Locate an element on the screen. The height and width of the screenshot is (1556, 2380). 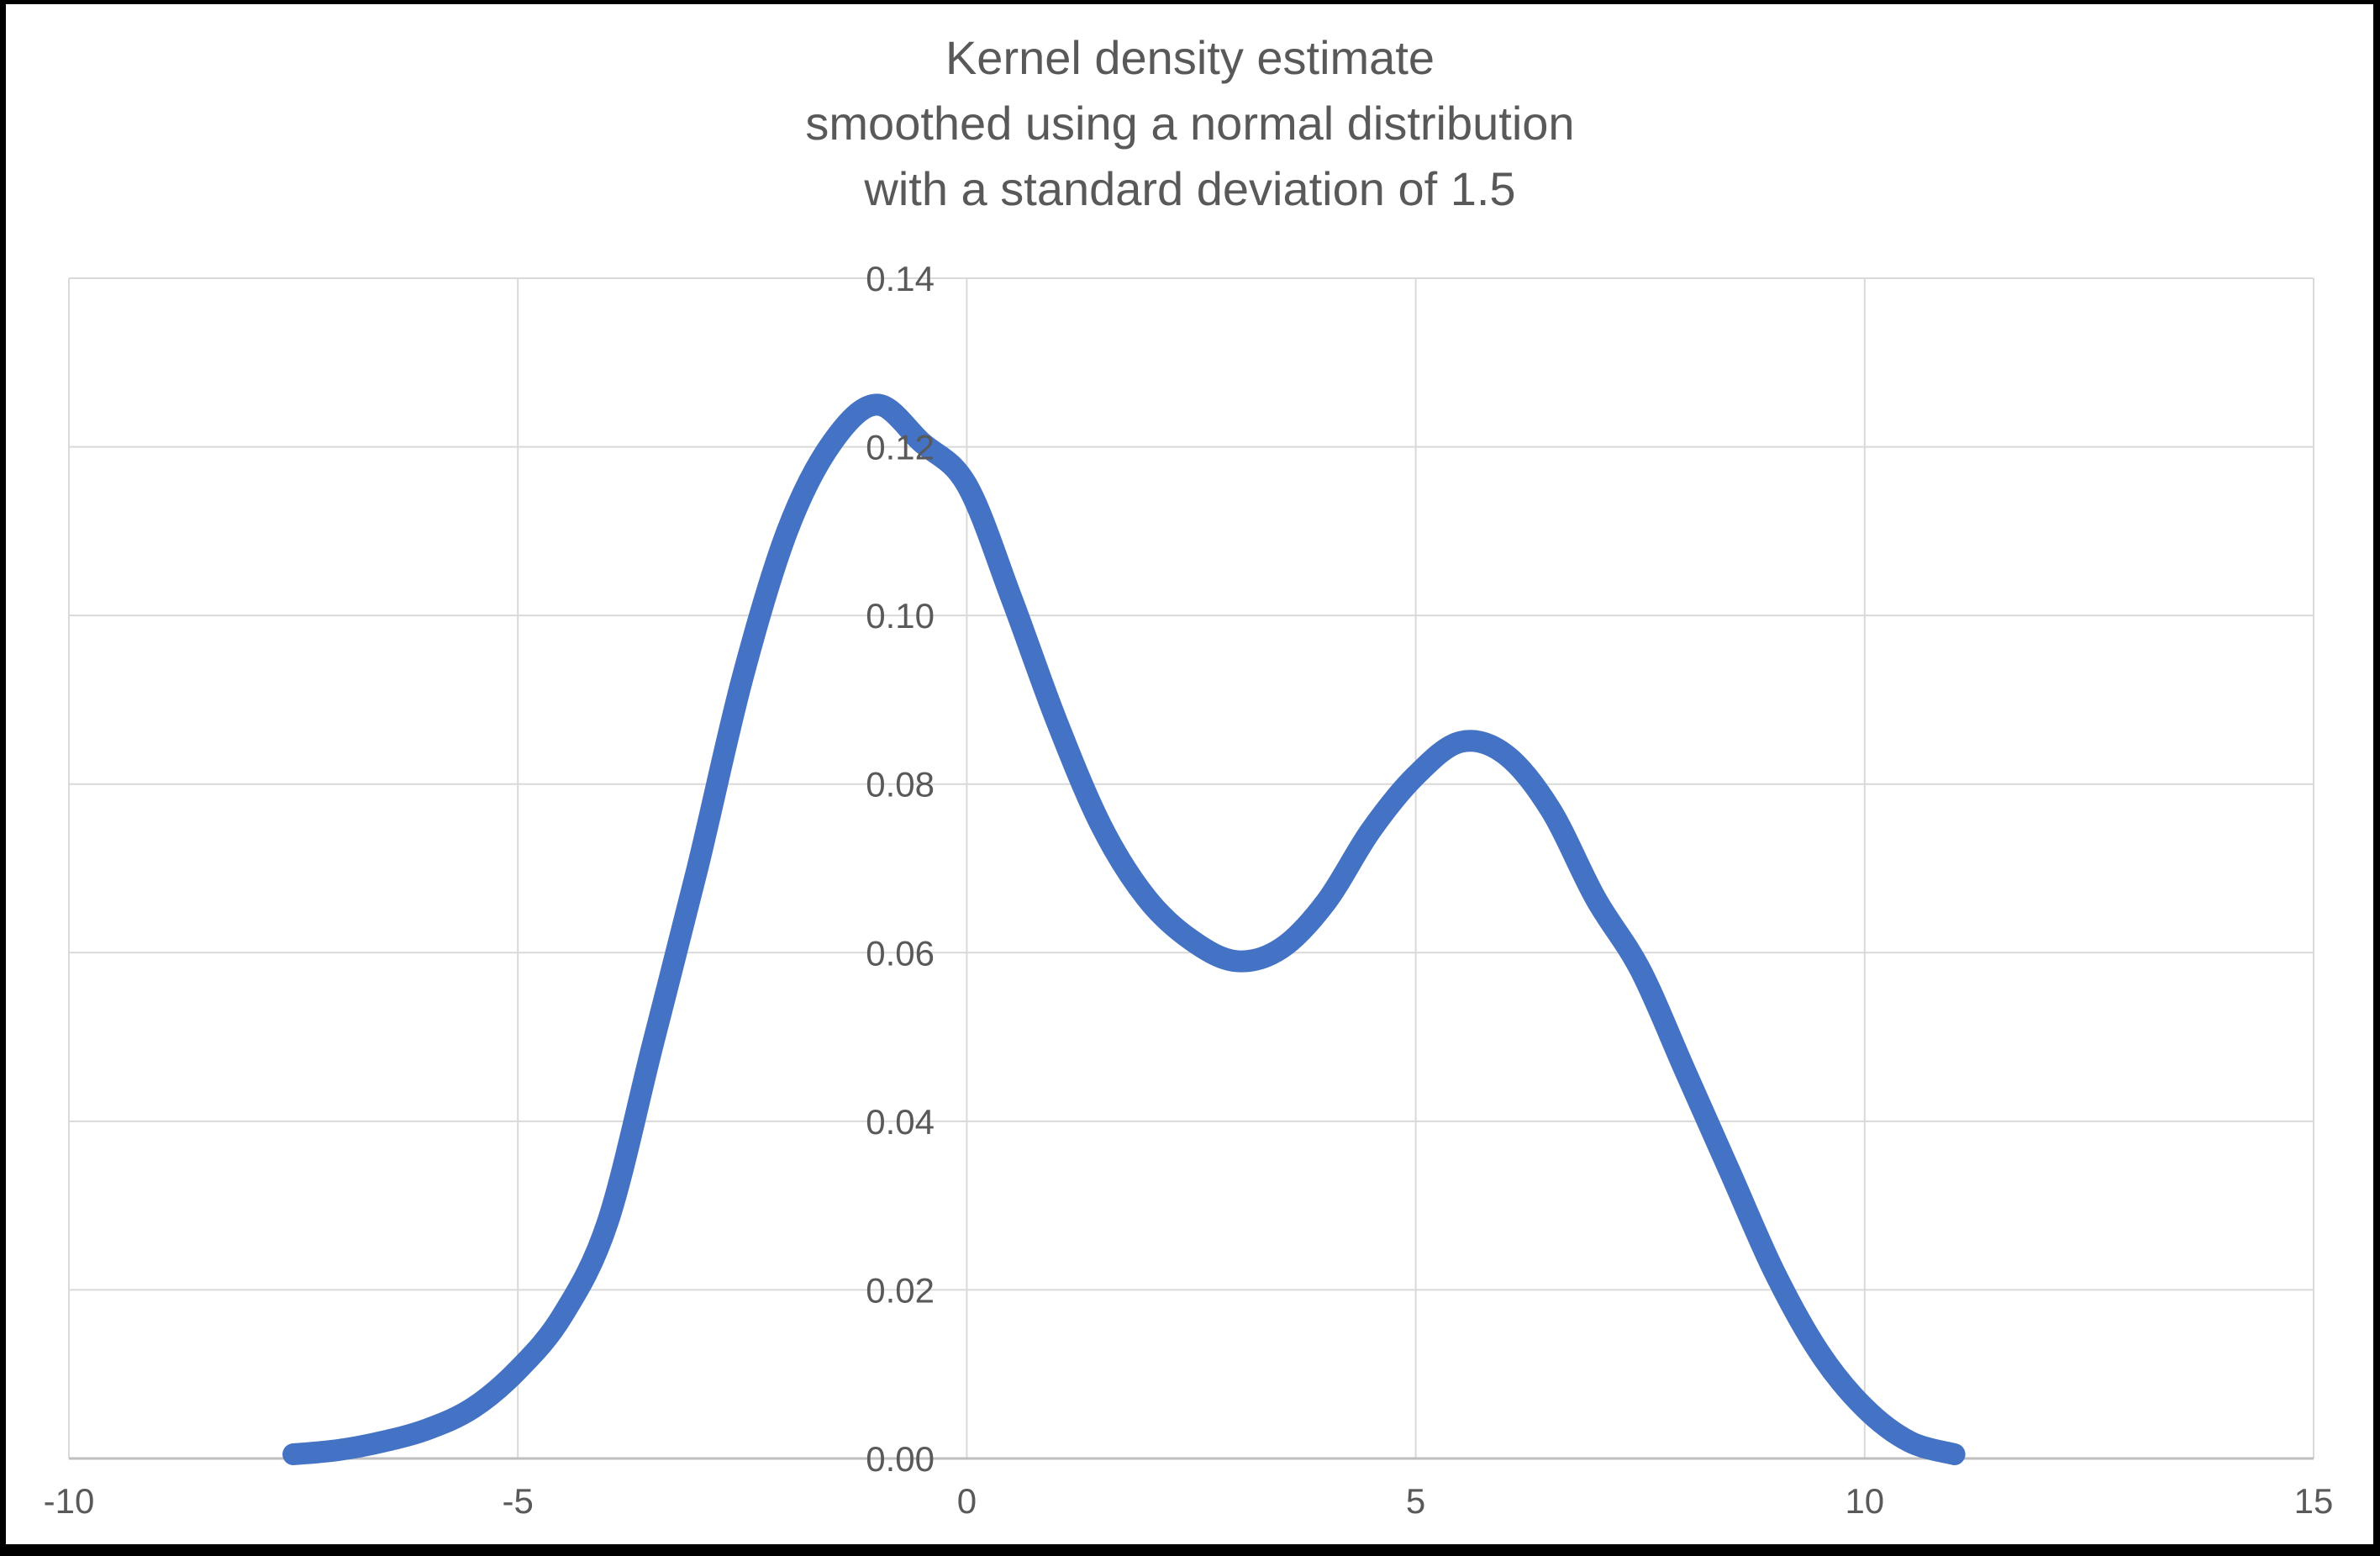
y-tick-label: 0.00 is located at coordinates (901, 1459).